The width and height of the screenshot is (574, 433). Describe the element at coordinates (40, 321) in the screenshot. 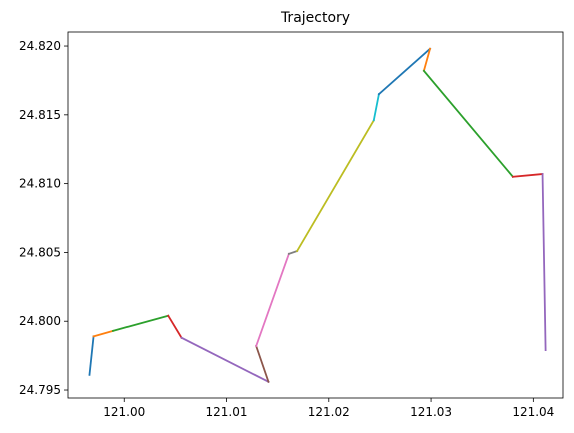

I see `y-tick-label: 24.800` at that location.